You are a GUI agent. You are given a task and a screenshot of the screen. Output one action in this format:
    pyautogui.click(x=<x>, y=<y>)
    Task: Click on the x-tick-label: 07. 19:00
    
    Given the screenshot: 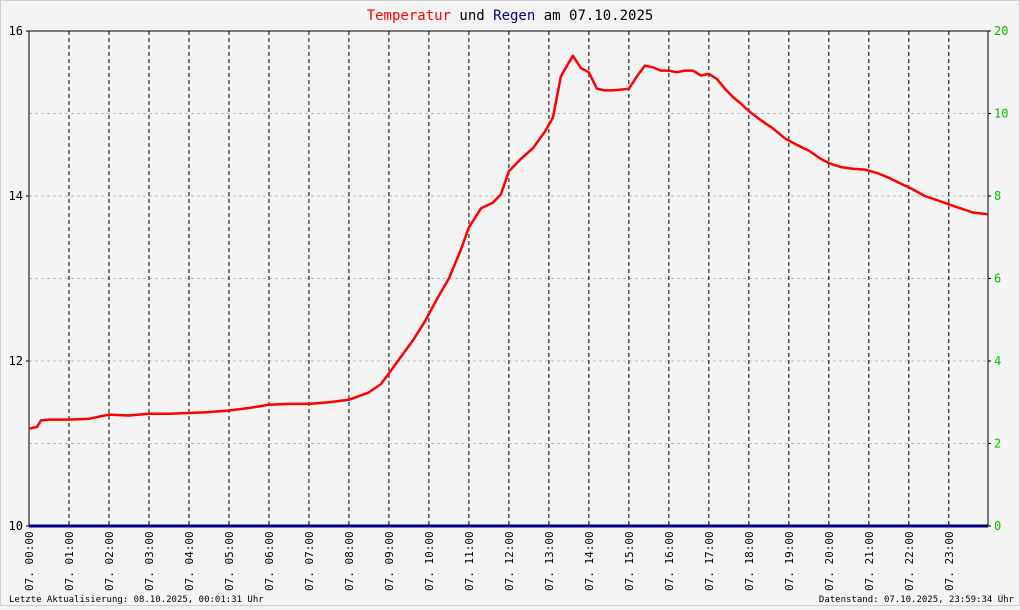 What is the action you would take?
    pyautogui.click(x=789, y=561)
    